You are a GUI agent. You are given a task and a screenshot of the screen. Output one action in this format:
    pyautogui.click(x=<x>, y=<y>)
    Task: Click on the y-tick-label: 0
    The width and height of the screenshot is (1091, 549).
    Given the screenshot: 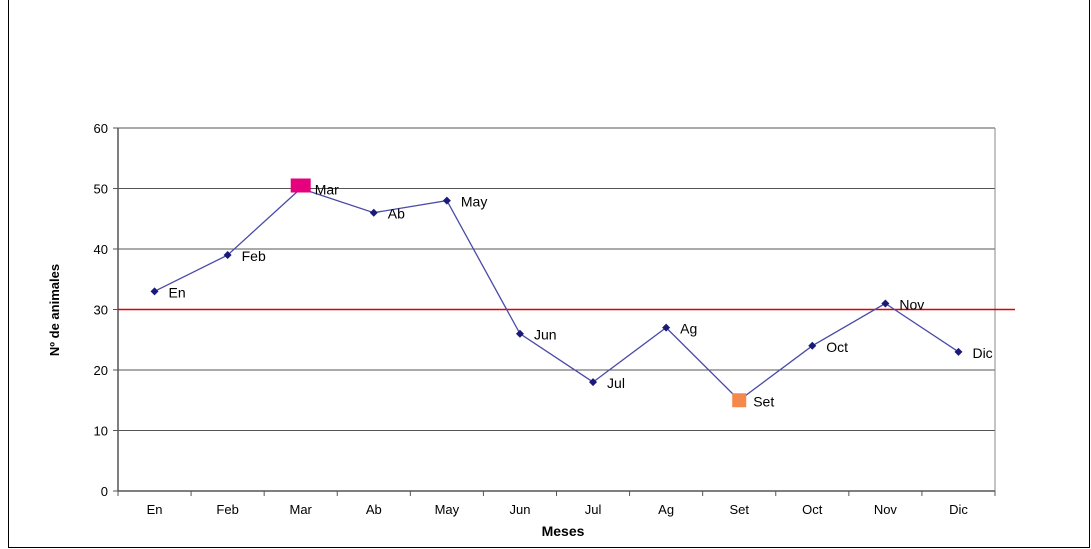 What is the action you would take?
    pyautogui.click(x=104, y=491)
    